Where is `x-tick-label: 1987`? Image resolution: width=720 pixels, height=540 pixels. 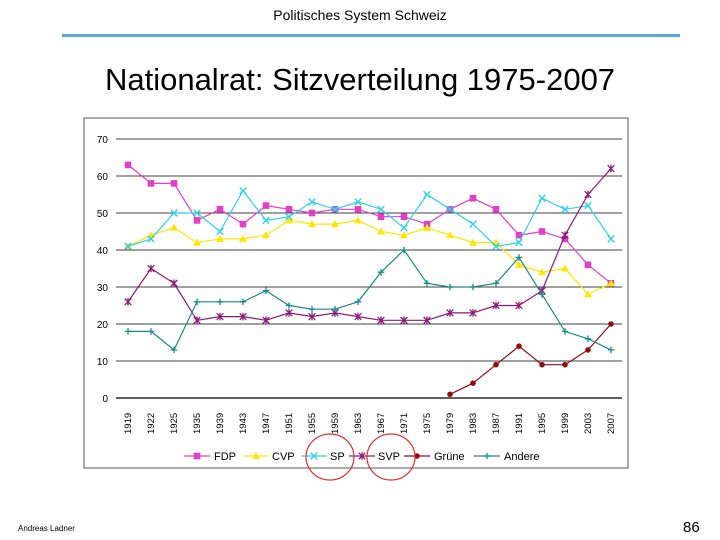 x-tick-label: 1987 is located at coordinates (496, 423).